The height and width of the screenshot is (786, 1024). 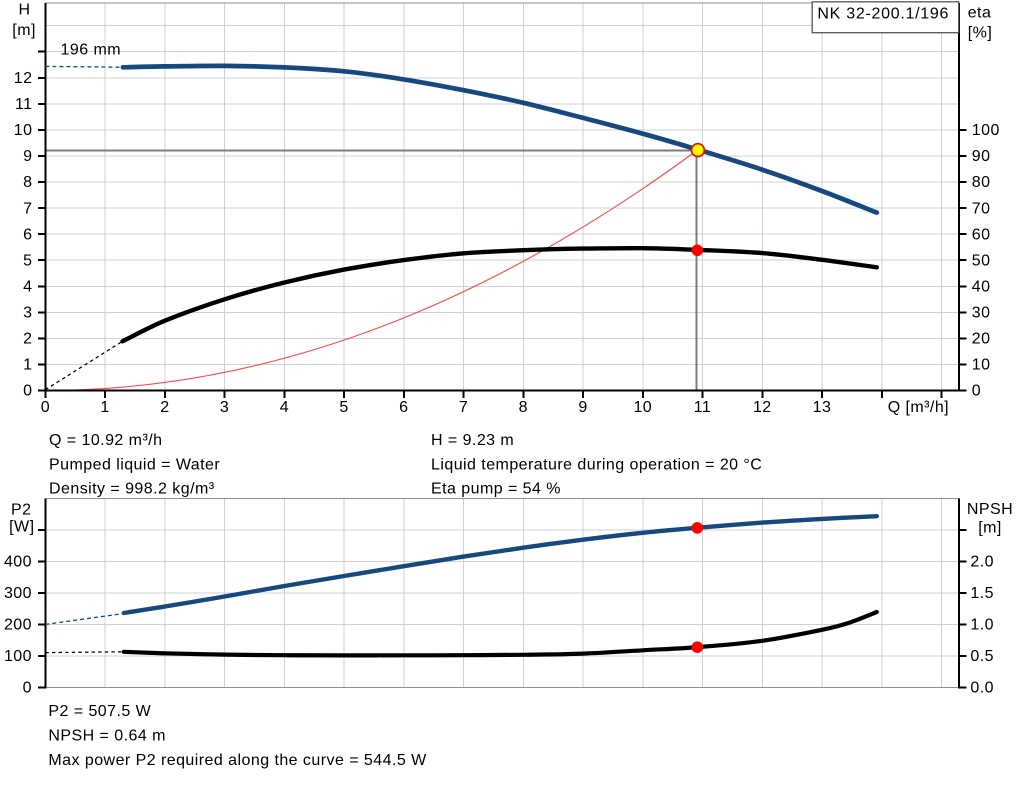 What do you see at coordinates (990, 509) in the screenshot?
I see `svg-text: NPSH` at bounding box center [990, 509].